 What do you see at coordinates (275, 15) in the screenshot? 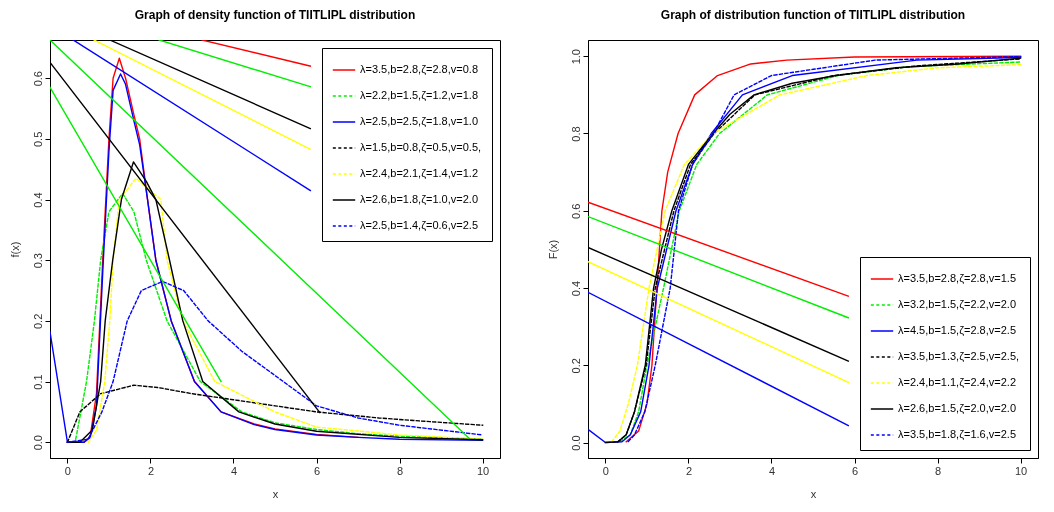
I see `chart-title: Graph of density function of TIITLIPL distribution` at bounding box center [275, 15].